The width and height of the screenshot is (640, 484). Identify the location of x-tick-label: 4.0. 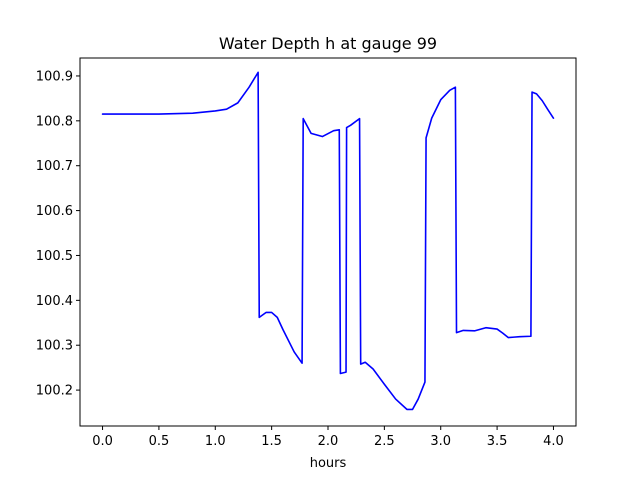
(553, 441).